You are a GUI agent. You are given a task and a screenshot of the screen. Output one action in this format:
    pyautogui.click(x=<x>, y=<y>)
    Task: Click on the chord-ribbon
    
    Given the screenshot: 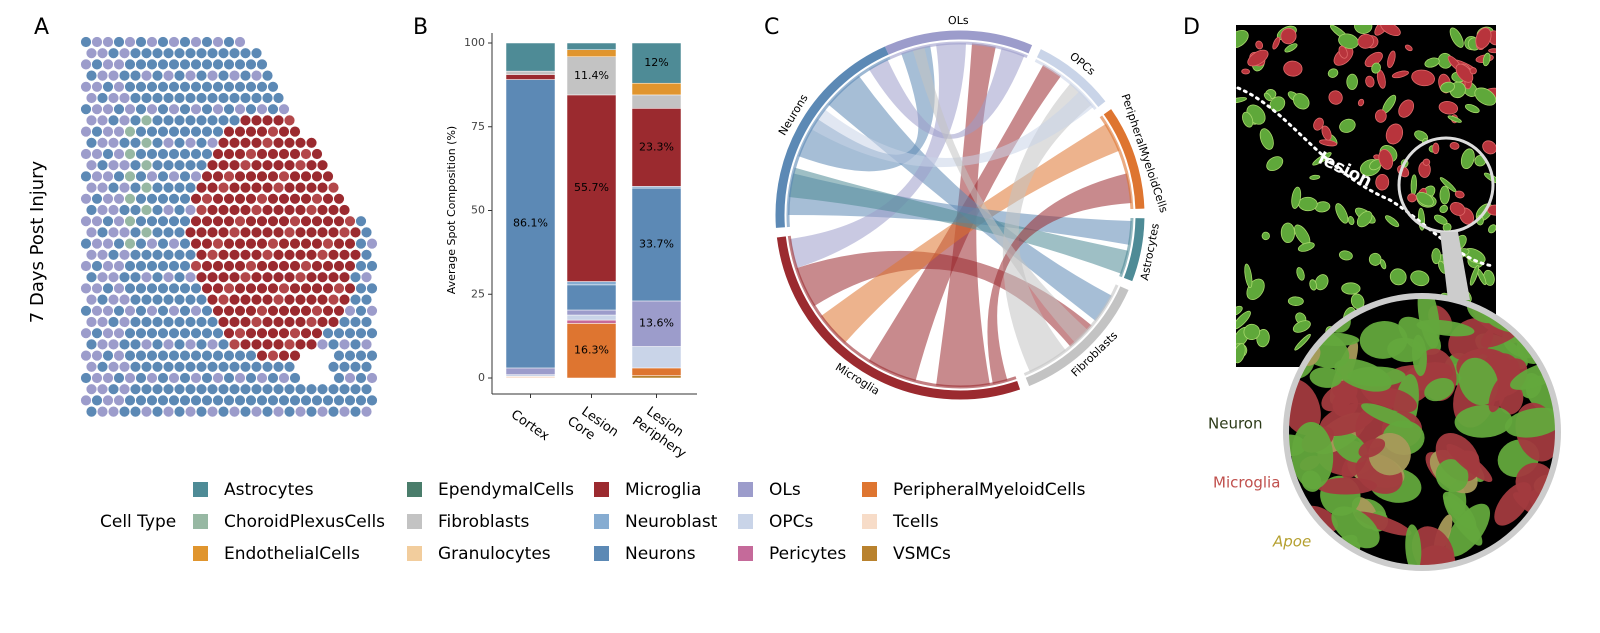 What is the action you would take?
    pyautogui.click(x=878, y=156)
    